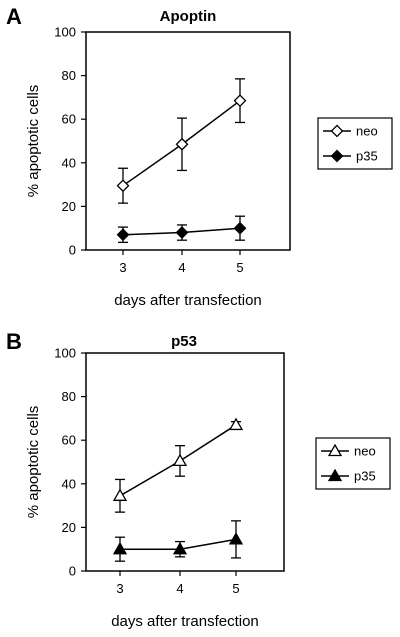 Image resolution: width=400 pixels, height=637 pixels. I want to click on legend-b: neo p35, so click(353, 463).